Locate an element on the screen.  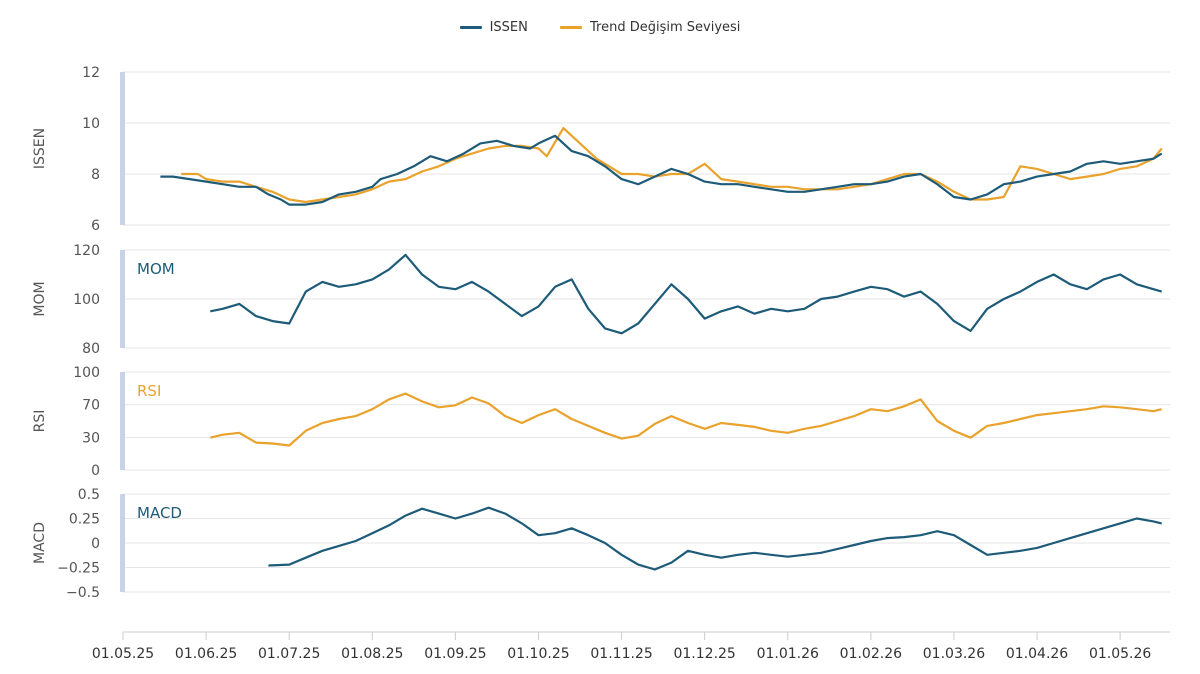
y-tick-label: 30 is located at coordinates (91, 438).